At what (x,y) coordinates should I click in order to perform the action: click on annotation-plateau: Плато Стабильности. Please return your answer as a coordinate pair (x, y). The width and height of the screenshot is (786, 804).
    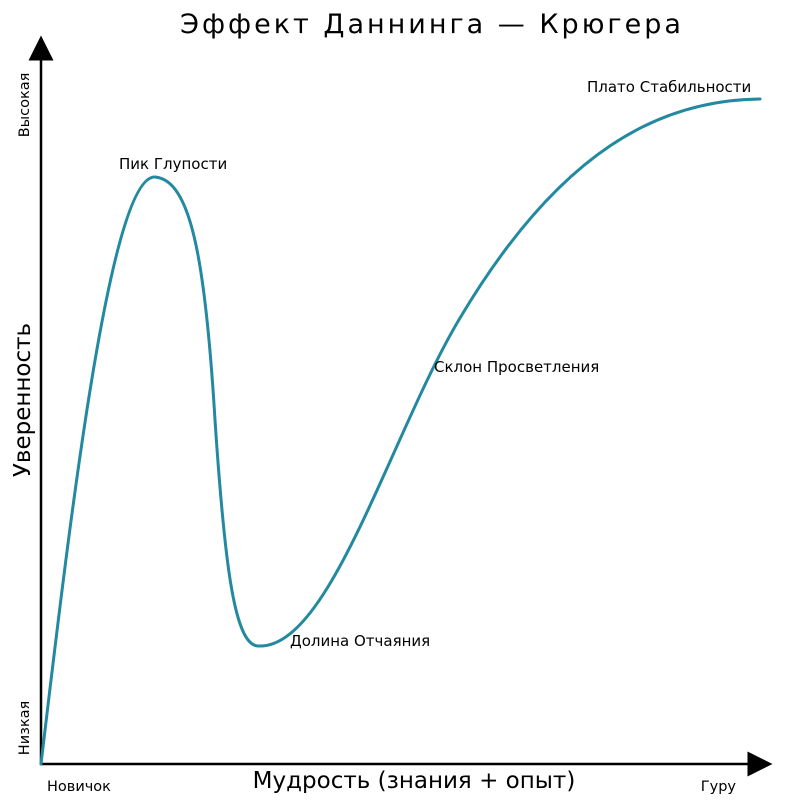
    Looking at the image, I should click on (669, 87).